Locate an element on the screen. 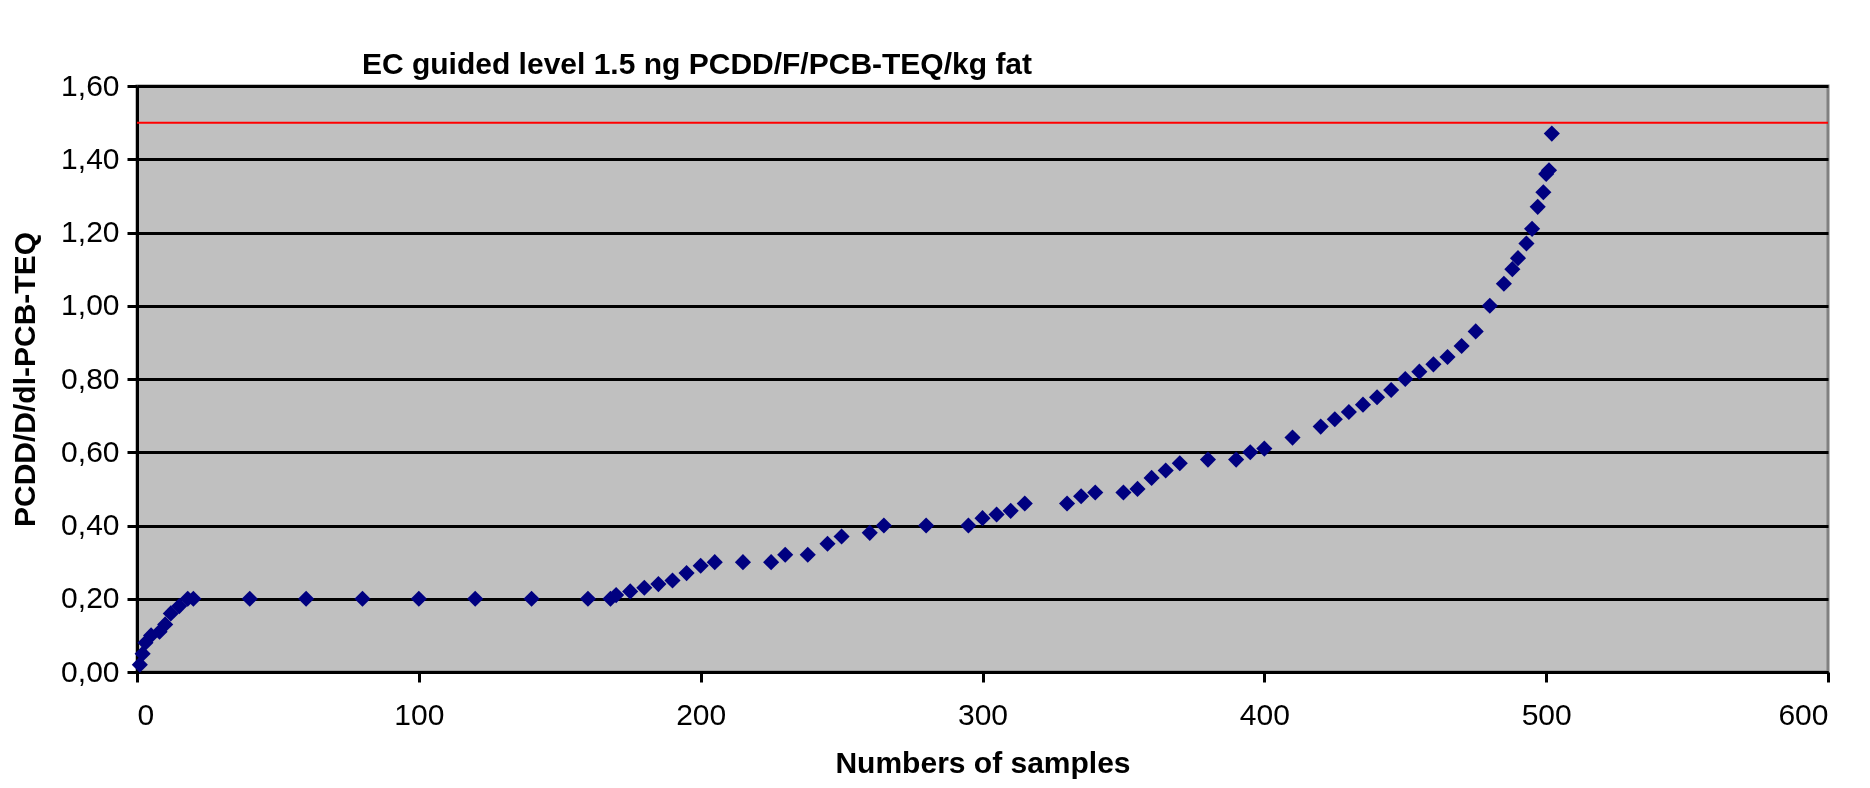 The width and height of the screenshot is (1870, 788). x-tick-label: 200 is located at coordinates (701, 714).